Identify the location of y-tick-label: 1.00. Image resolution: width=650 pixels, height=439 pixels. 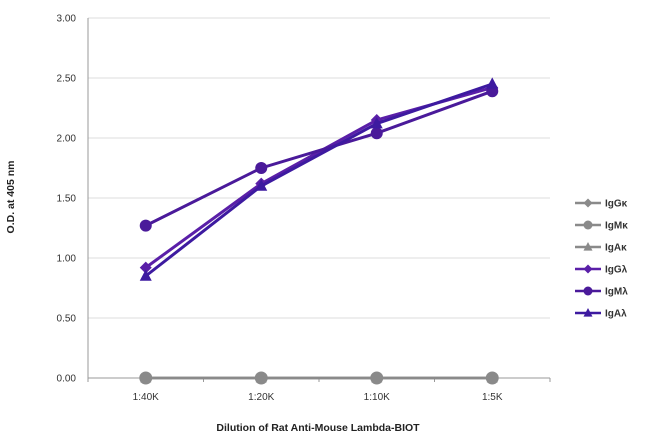
(67, 259).